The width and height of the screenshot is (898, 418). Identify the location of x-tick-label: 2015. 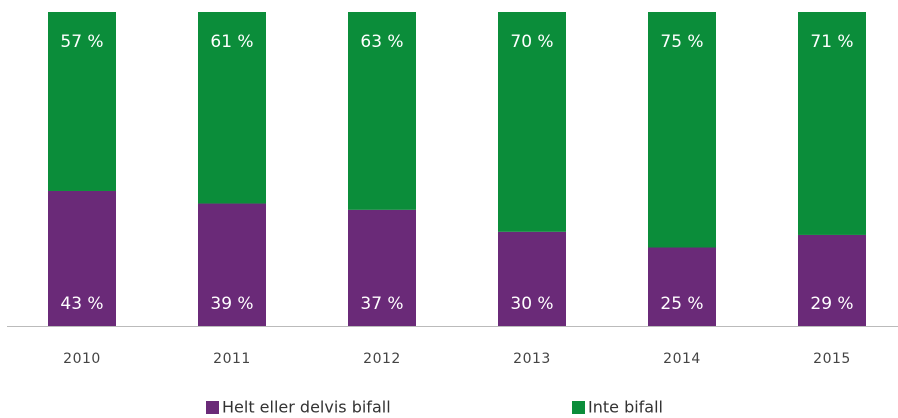
(832, 359).